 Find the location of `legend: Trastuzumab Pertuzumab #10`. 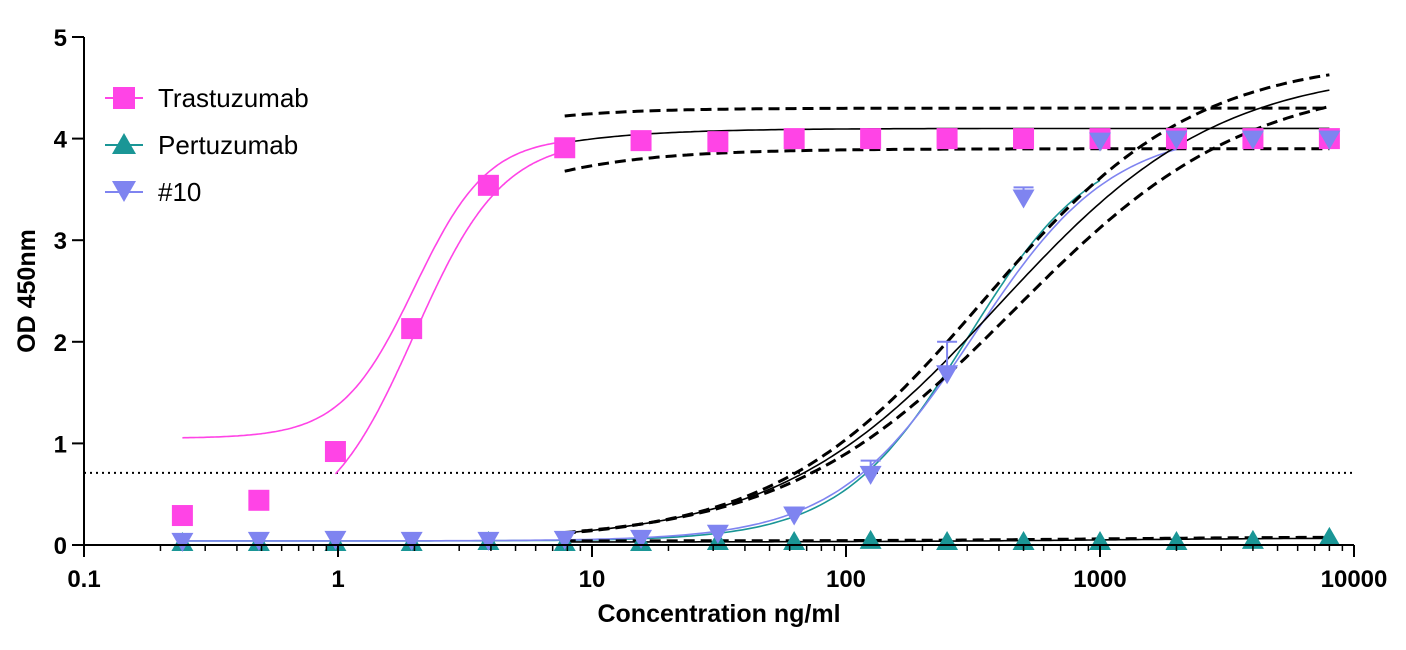

legend: Trastuzumab Pertuzumab #10 is located at coordinates (207, 145).